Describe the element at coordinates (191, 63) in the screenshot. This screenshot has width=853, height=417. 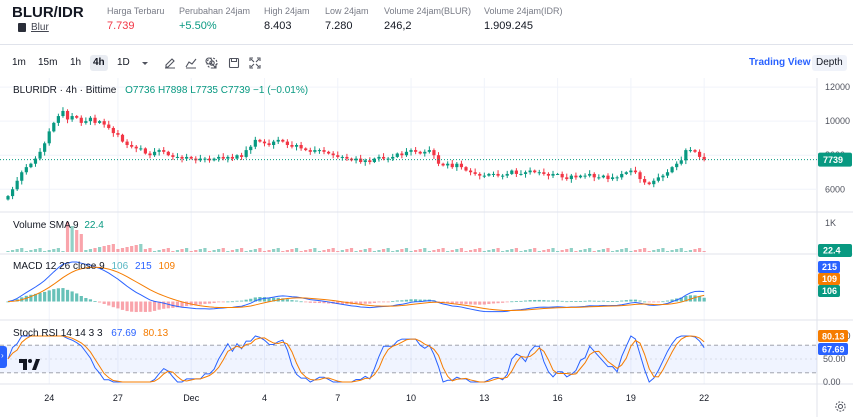
I see `indicator-icon` at that location.